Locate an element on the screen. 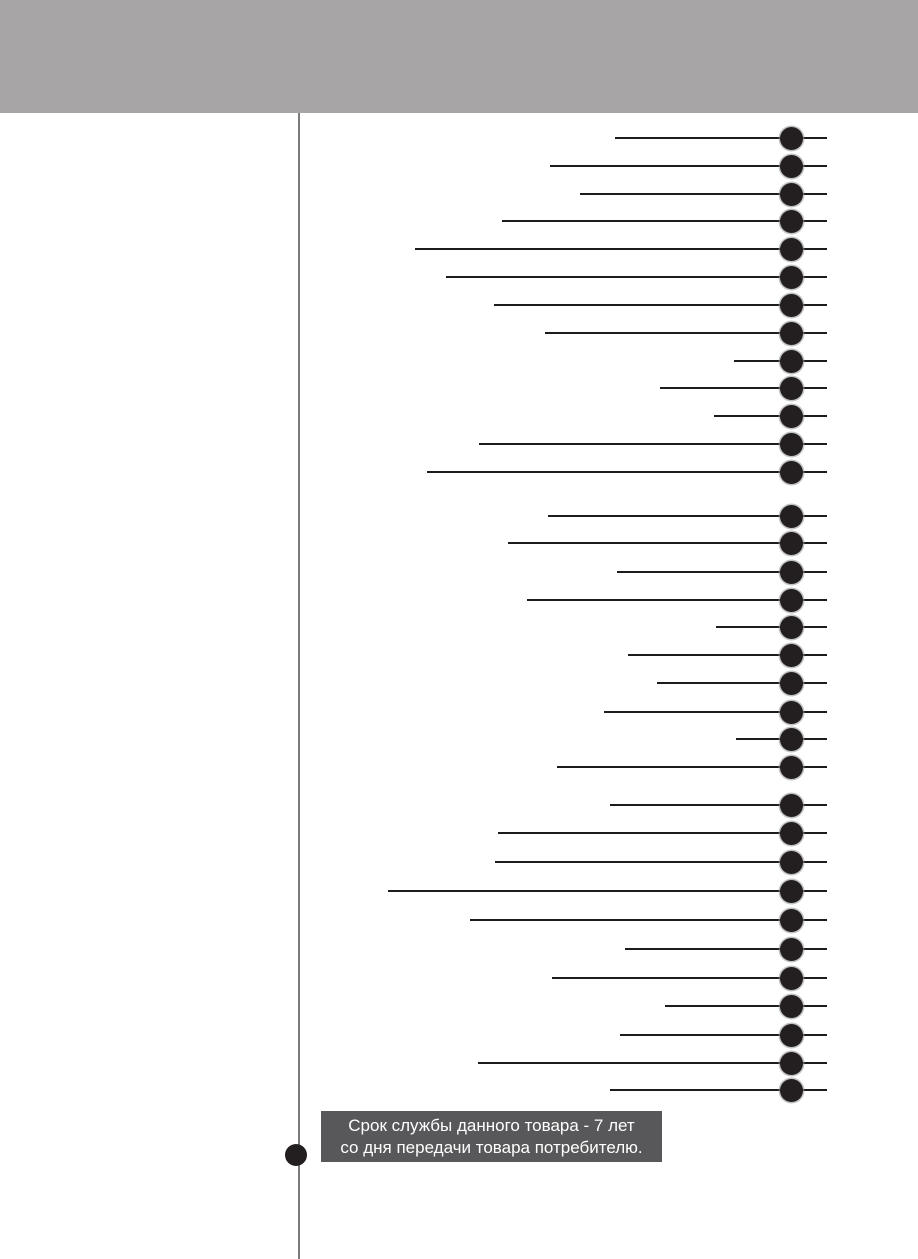 The width and height of the screenshot is (918, 1259). notice-callout-dot is located at coordinates (296, 1155).